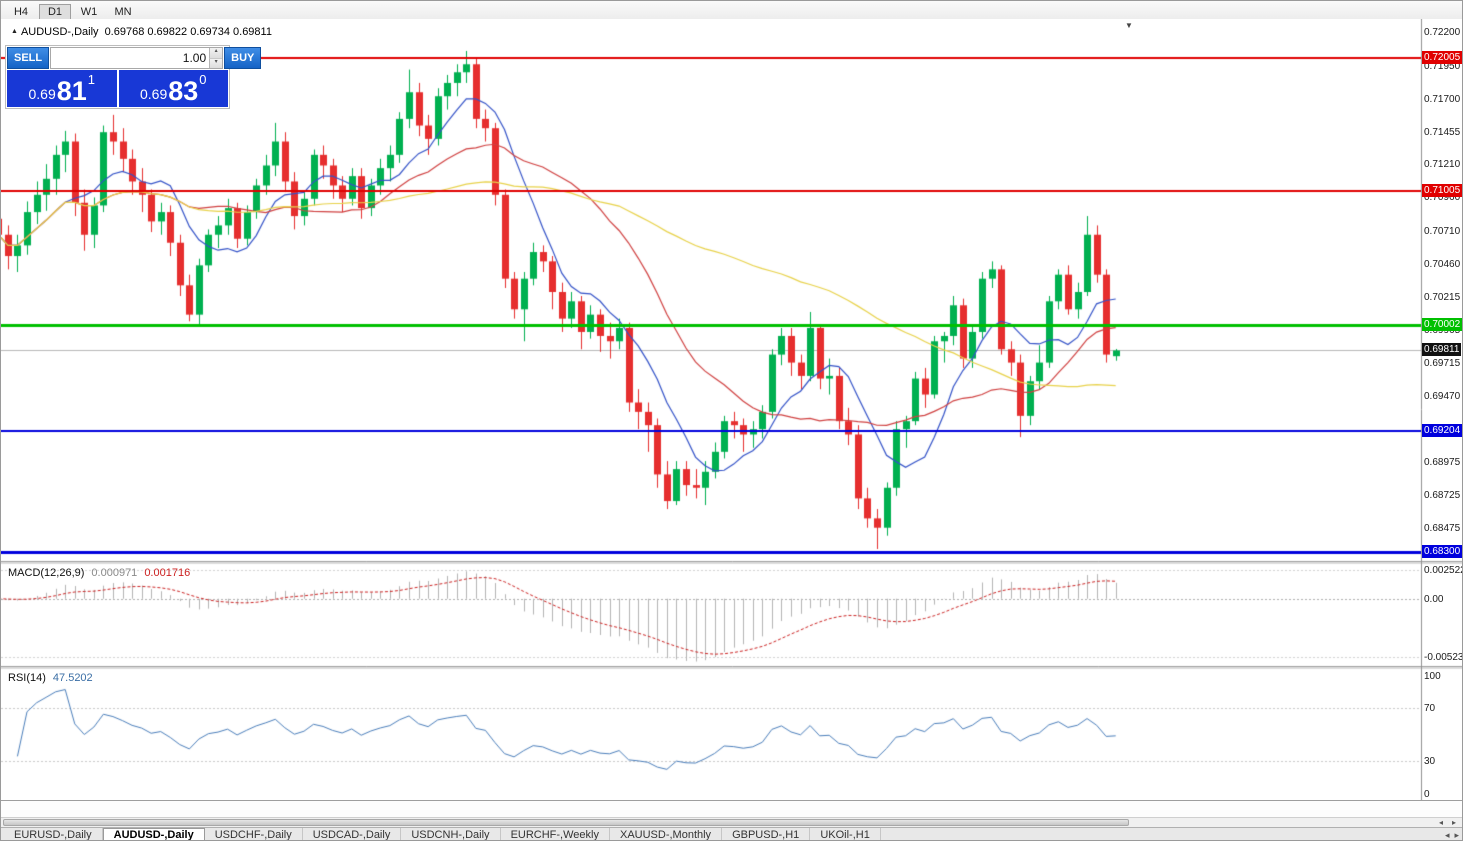  Describe the element at coordinates (1442, 165) in the screenshot. I see `price-axis-label: 0.71210` at that location.